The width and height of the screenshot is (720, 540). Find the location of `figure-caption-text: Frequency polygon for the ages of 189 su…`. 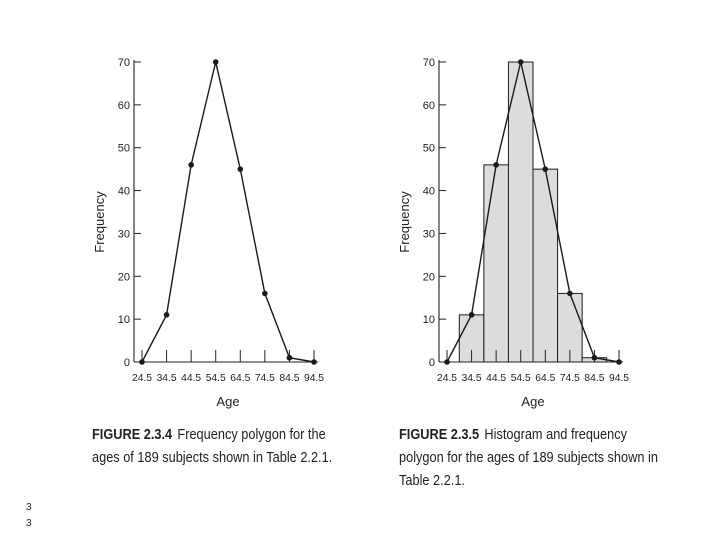

figure-caption-text: Frequency polygon for the ages of 189 su… is located at coordinates (212, 446).